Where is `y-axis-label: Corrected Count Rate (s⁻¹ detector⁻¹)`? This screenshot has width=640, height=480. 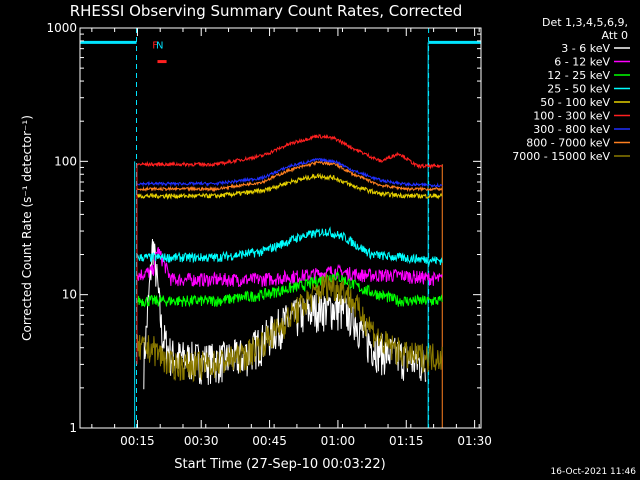
y-axis-label: Corrected Count Rate (s⁻¹ detector⁻¹) is located at coordinates (27, 228).